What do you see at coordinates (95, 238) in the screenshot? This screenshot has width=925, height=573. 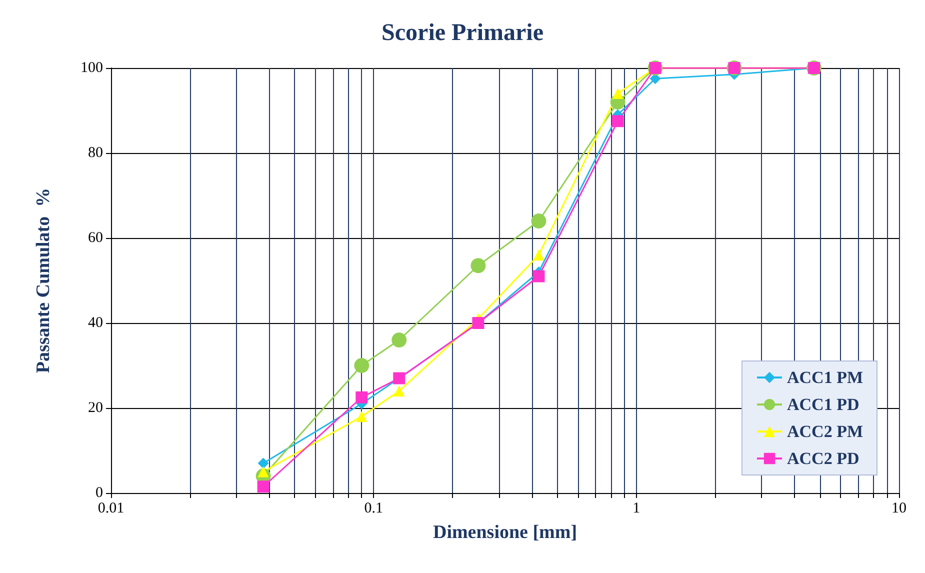 I see `y-tick-label: 60` at bounding box center [95, 238].